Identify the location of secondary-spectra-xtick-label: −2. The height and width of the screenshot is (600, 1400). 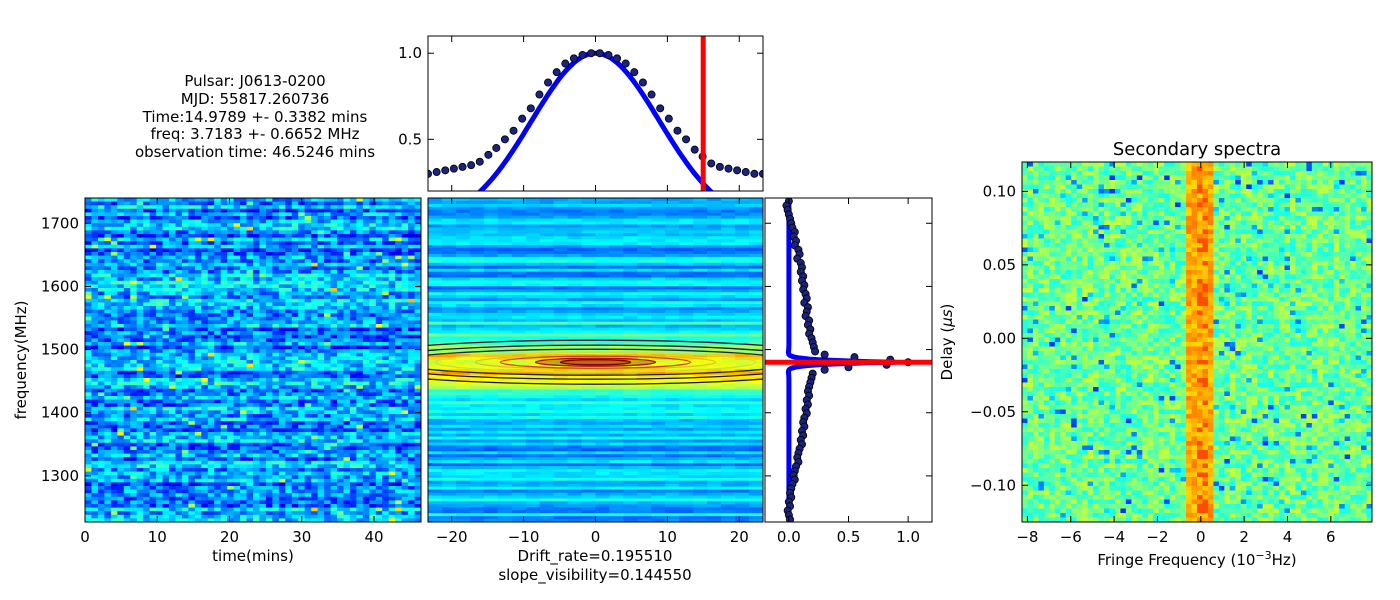
(1157, 537).